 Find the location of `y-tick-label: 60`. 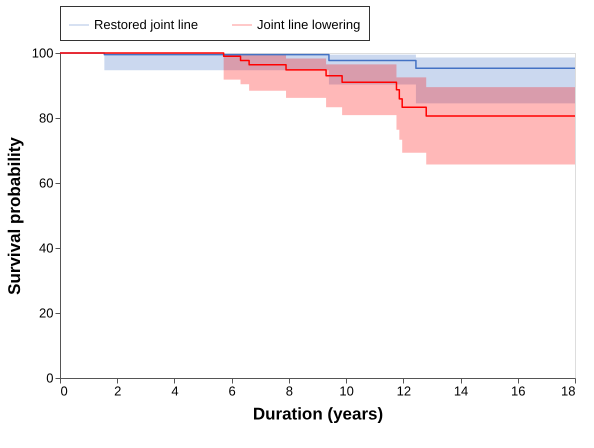

y-tick-label: 60 is located at coordinates (46, 183).